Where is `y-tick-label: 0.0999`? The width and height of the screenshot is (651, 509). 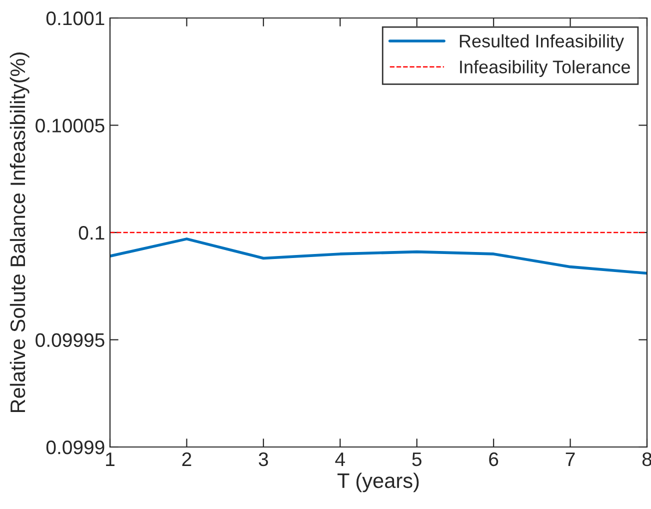 y-tick-label: 0.0999 is located at coordinates (75, 447).